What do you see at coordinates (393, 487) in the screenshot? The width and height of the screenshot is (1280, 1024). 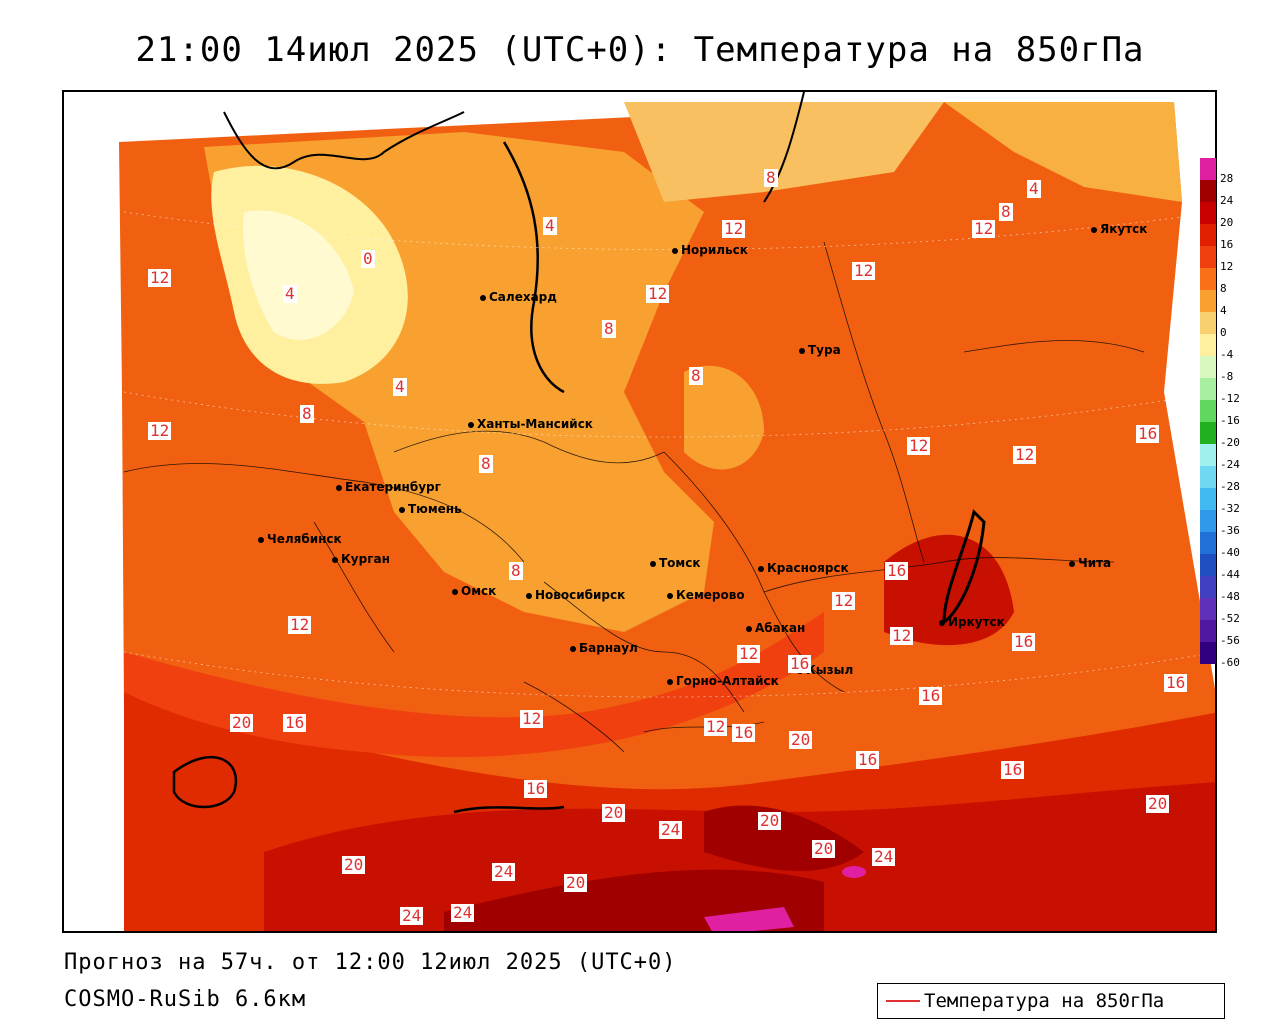 I see `city-name: Екатеринбург` at bounding box center [393, 487].